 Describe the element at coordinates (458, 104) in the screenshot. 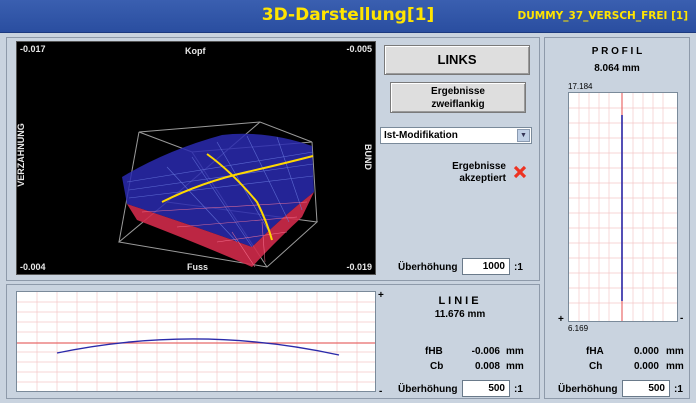

I see `ergebnisse-button-line2: zweiflankig` at that location.